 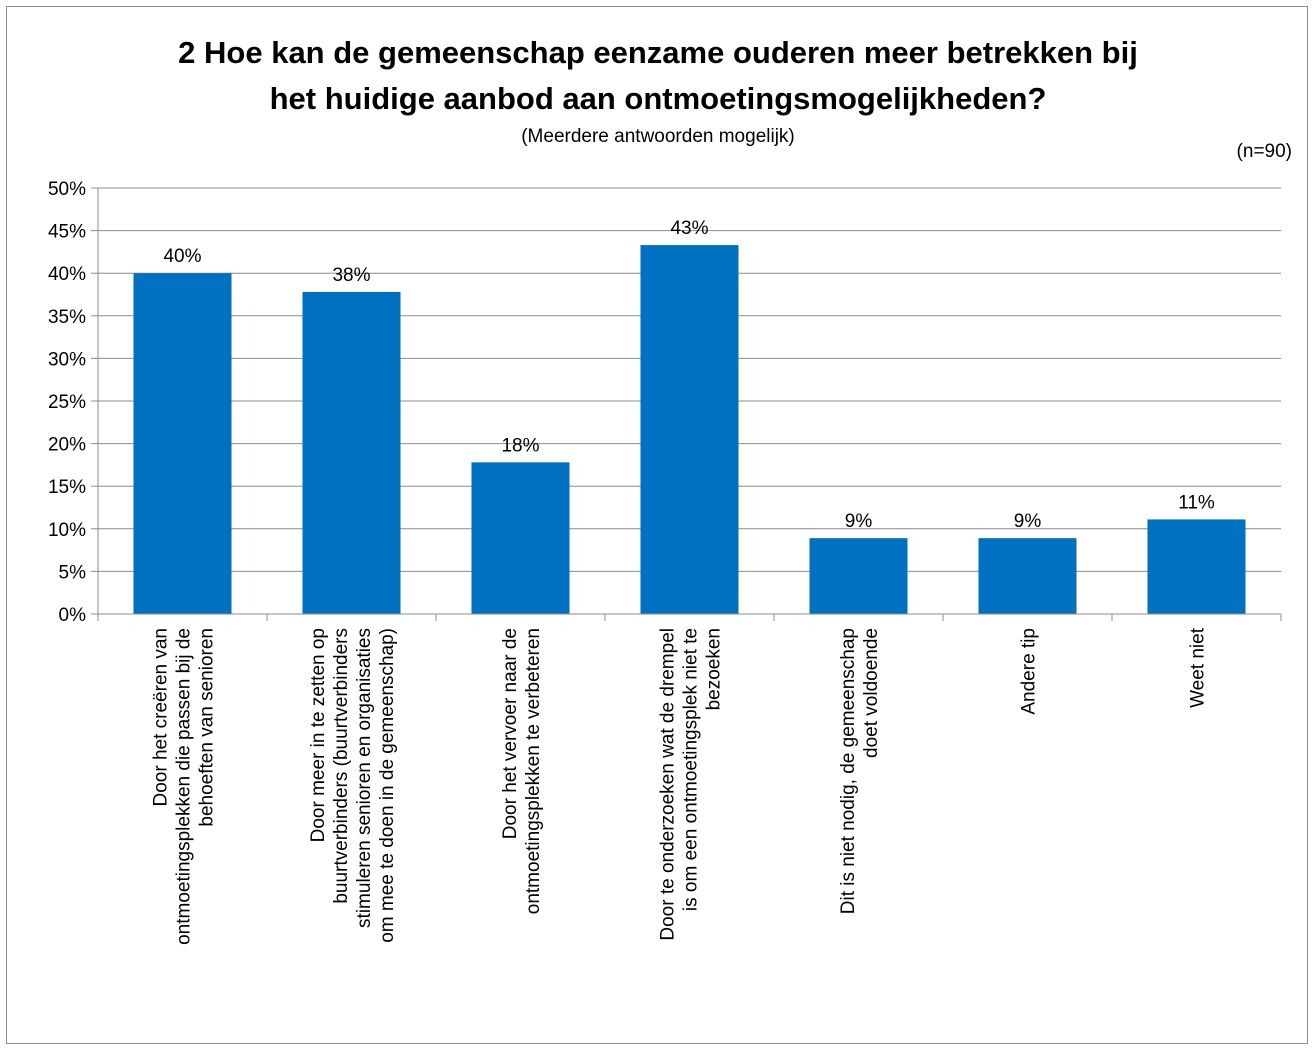 I want to click on category-label-7-line-1: Weet niet, so click(x=1198, y=667).